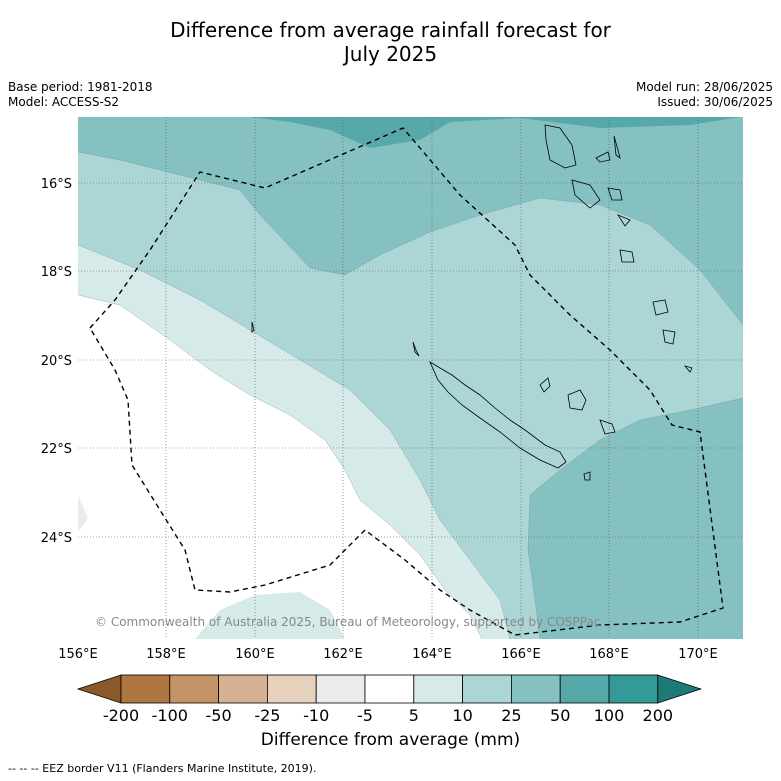 The width and height of the screenshot is (781, 781). What do you see at coordinates (78, 654) in the screenshot?
I see `lon-label: 156°E` at bounding box center [78, 654].